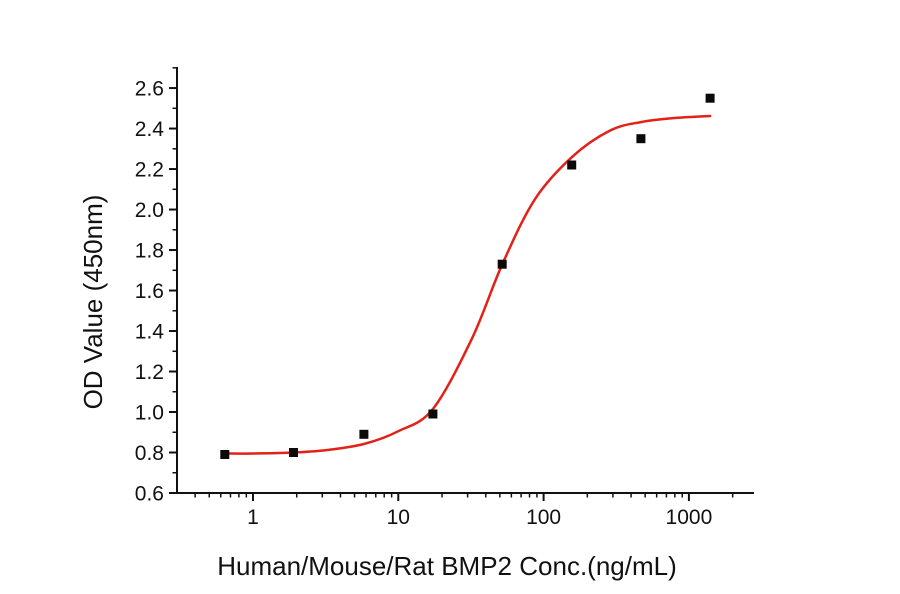  What do you see at coordinates (149, 372) in the screenshot?
I see `y-tick-label: 1.2` at bounding box center [149, 372].